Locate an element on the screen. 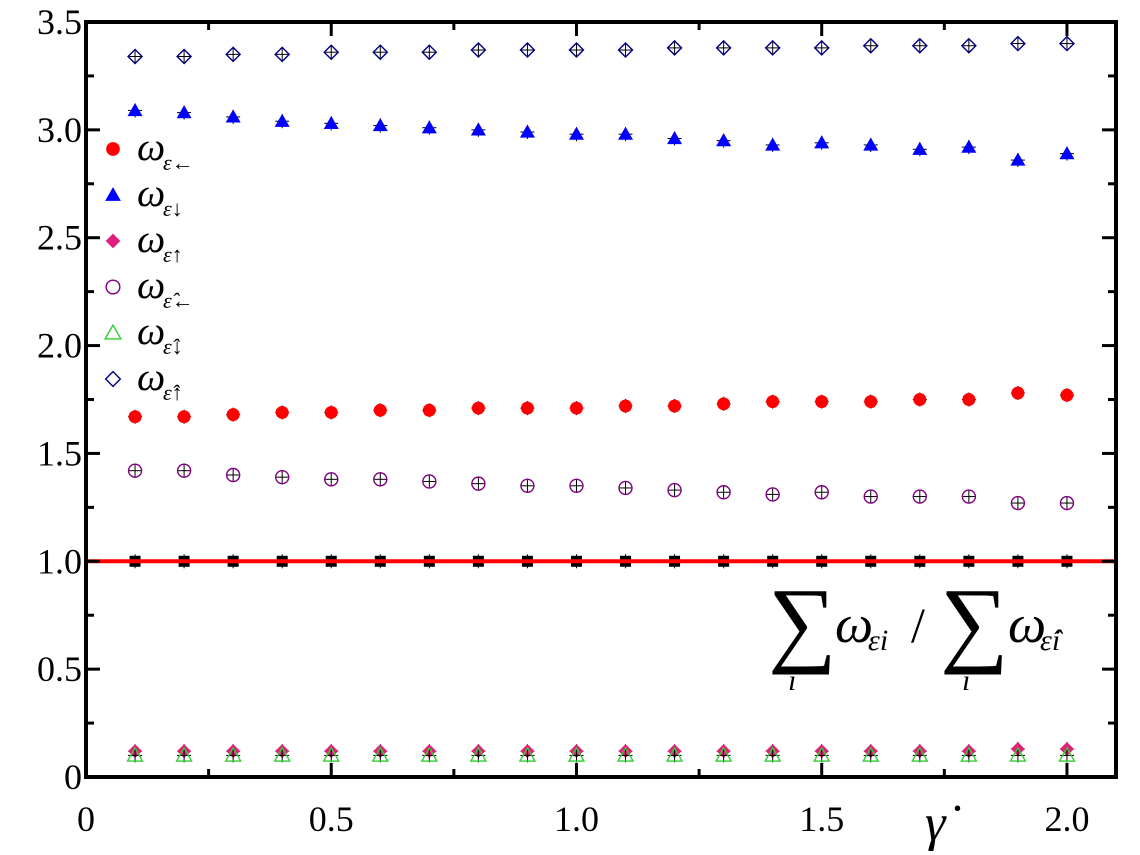 This screenshot has width=1140, height=855. omega-1: ω is located at coordinates (854, 624).